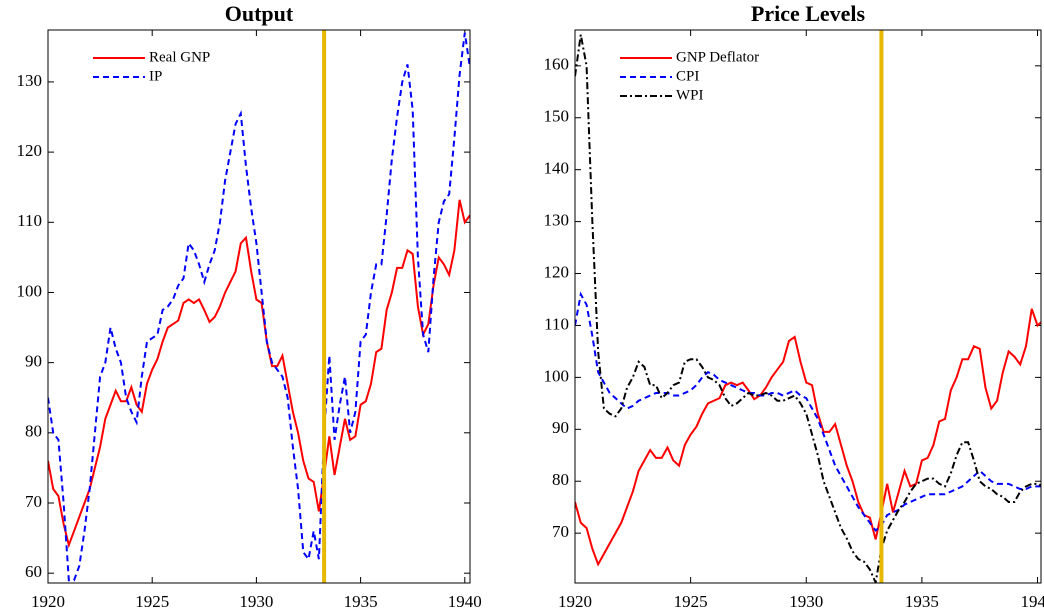 The height and width of the screenshot is (616, 1044). Describe the element at coordinates (259, 13) in the screenshot. I see `chart-title: Output` at that location.